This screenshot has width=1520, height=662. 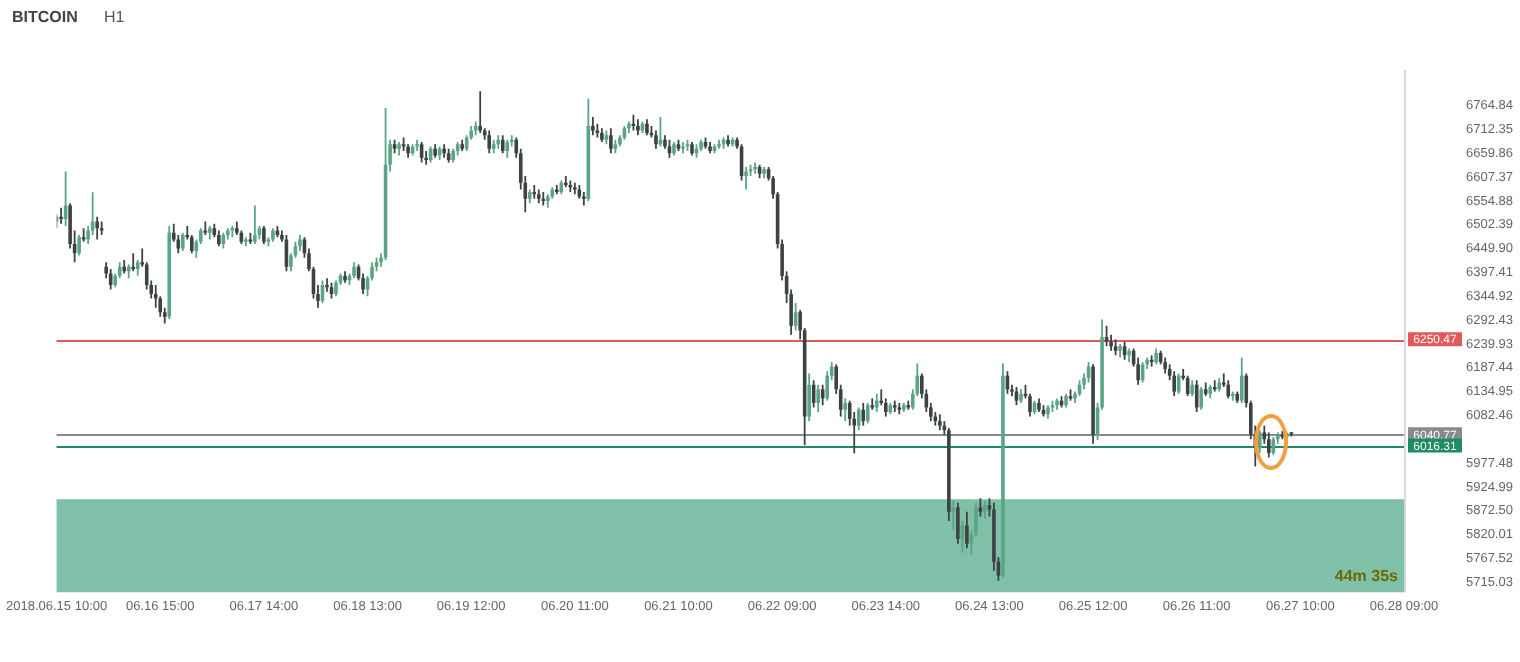 What do you see at coordinates (114, 17) in the screenshot?
I see `chart-subtitle: H1` at bounding box center [114, 17].